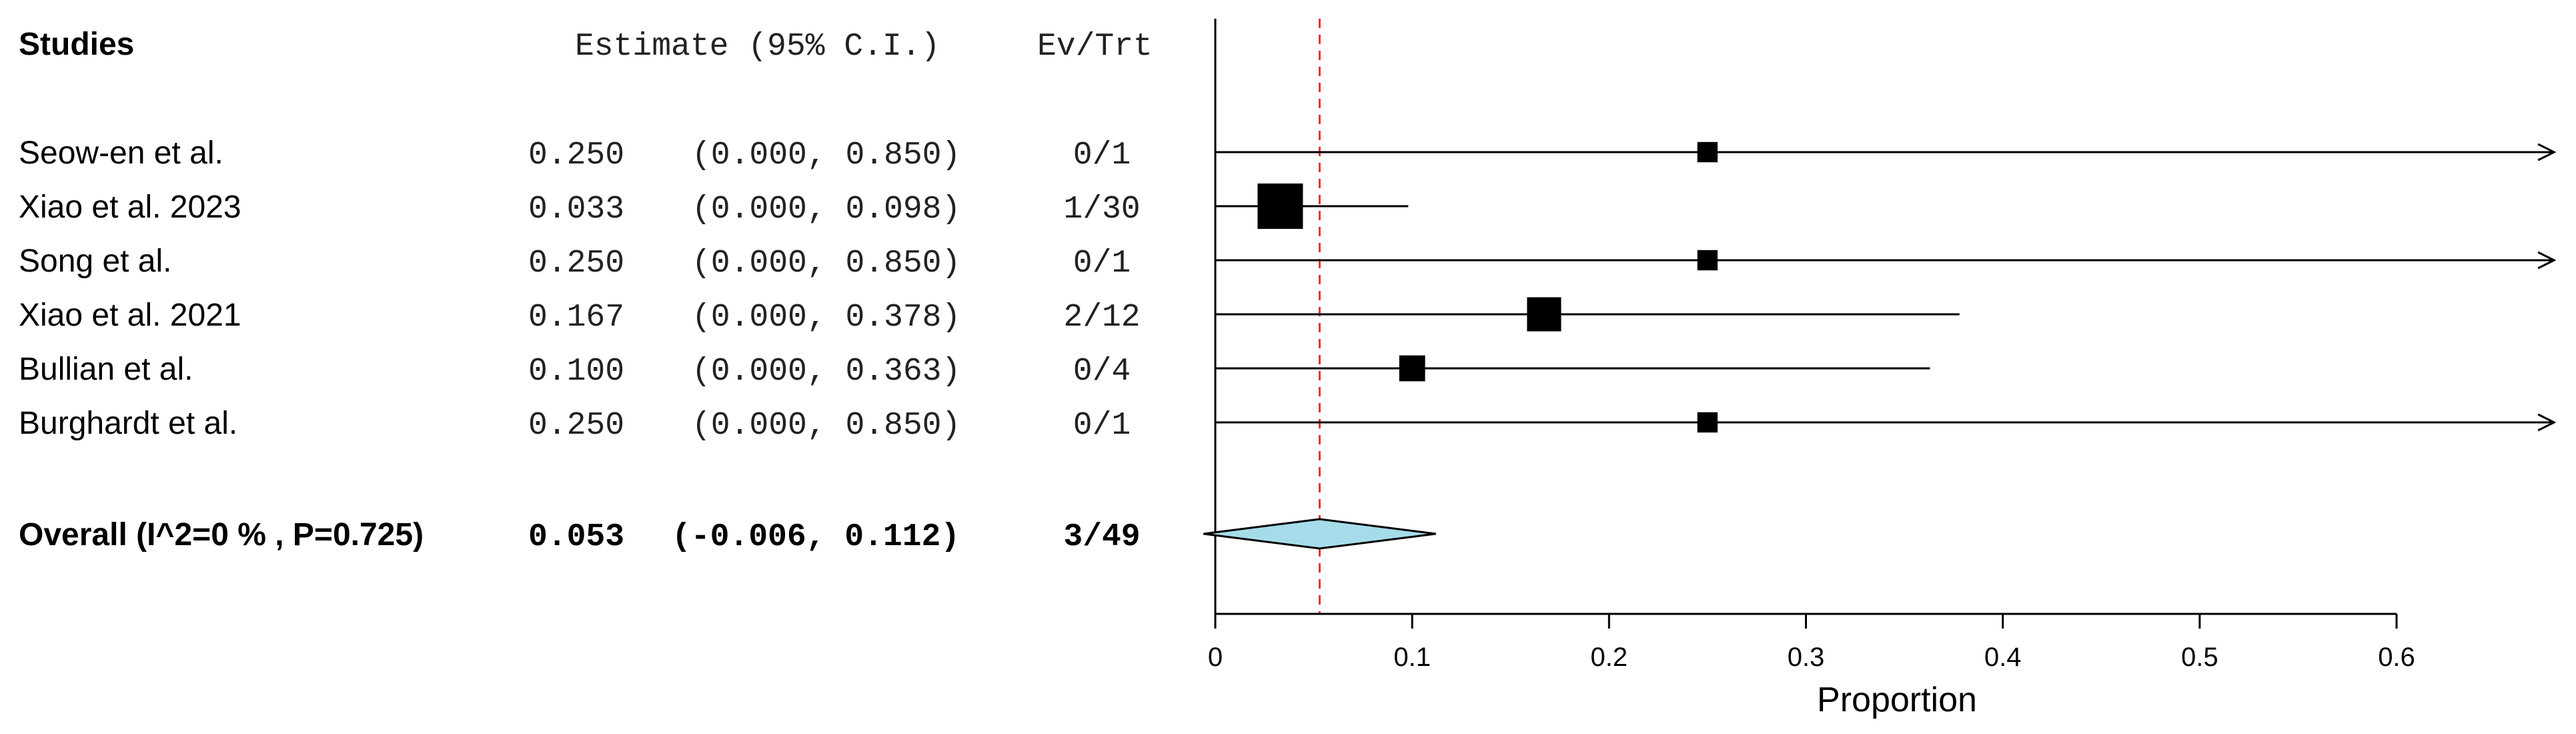 This screenshot has width=2576, height=734. I want to click on x-tick-label: 0.2, so click(1609, 657).